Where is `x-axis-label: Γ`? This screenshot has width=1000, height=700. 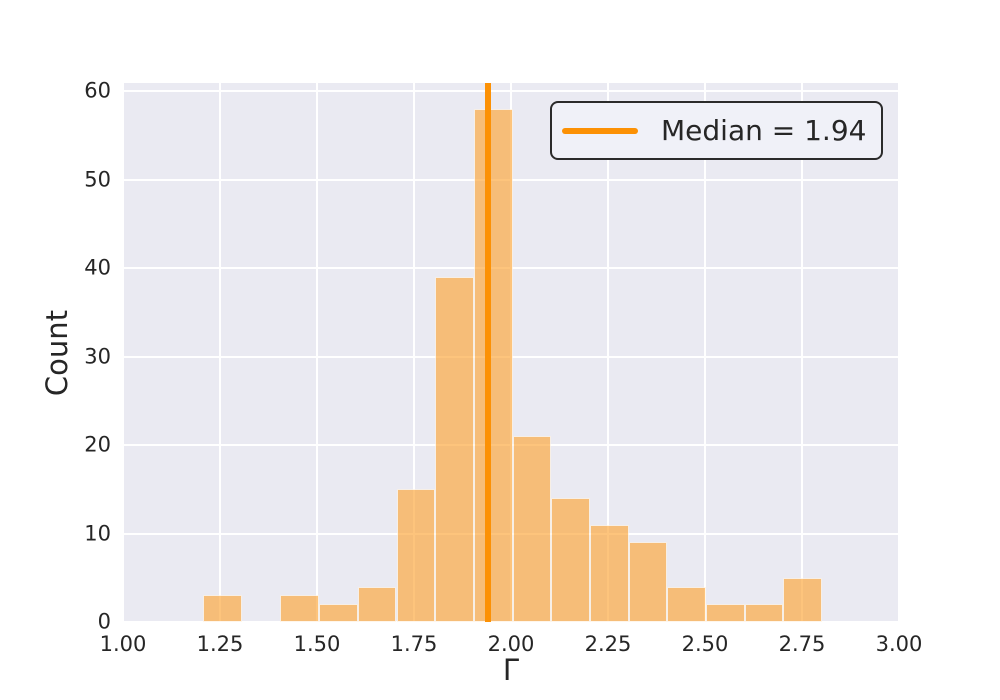
x-axis-label: Γ is located at coordinates (511, 670).